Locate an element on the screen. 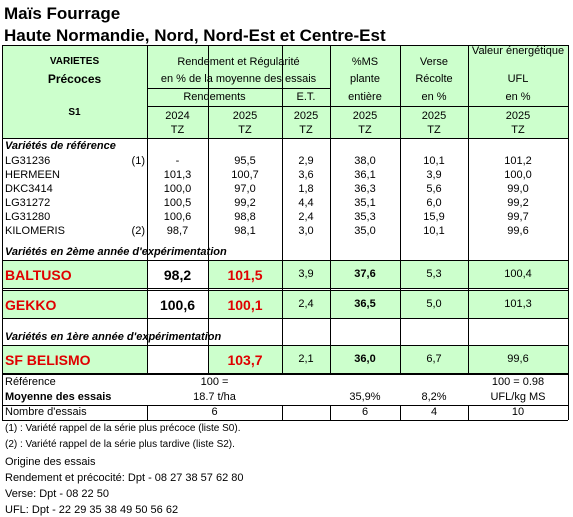 The width and height of the screenshot is (573, 517). cell-value: 98,7 is located at coordinates (177, 231).